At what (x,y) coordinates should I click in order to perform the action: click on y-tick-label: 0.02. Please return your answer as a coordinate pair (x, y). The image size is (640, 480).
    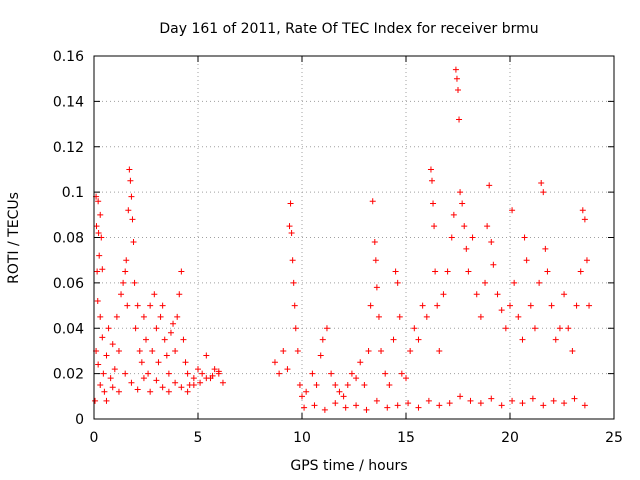
    Looking at the image, I should click on (68, 375).